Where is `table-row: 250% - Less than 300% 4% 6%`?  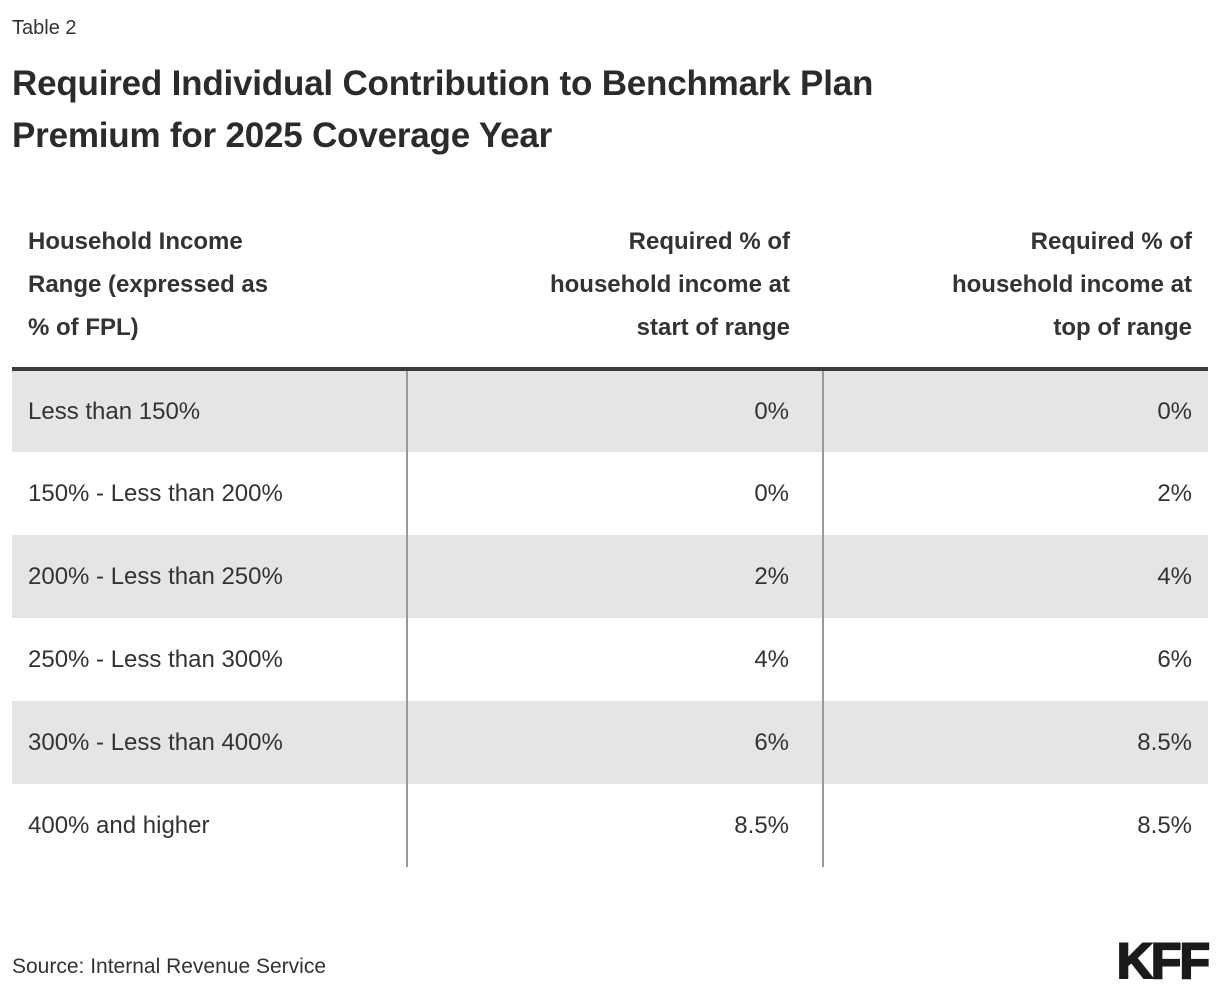
table-row: 250% - Less than 300% 4% 6% is located at coordinates (610, 659).